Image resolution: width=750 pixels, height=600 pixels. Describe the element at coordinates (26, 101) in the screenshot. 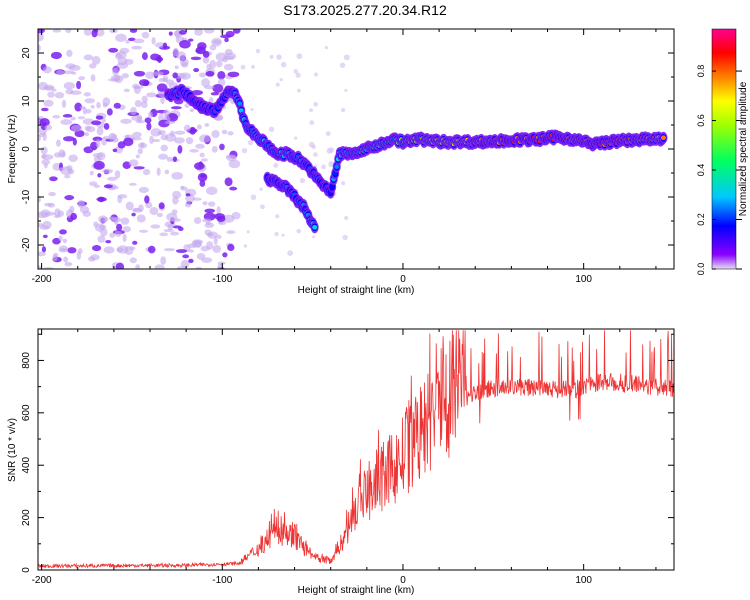

I see `y-tick-label: 10` at that location.